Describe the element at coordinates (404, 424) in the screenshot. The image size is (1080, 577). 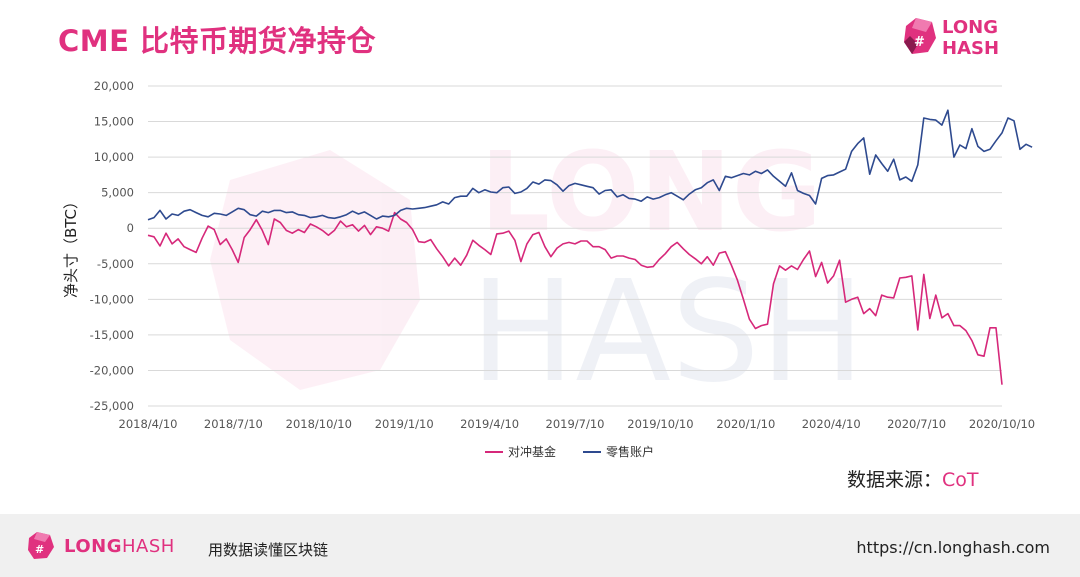
I see `x-tick-label: 2019/1/10` at that location.